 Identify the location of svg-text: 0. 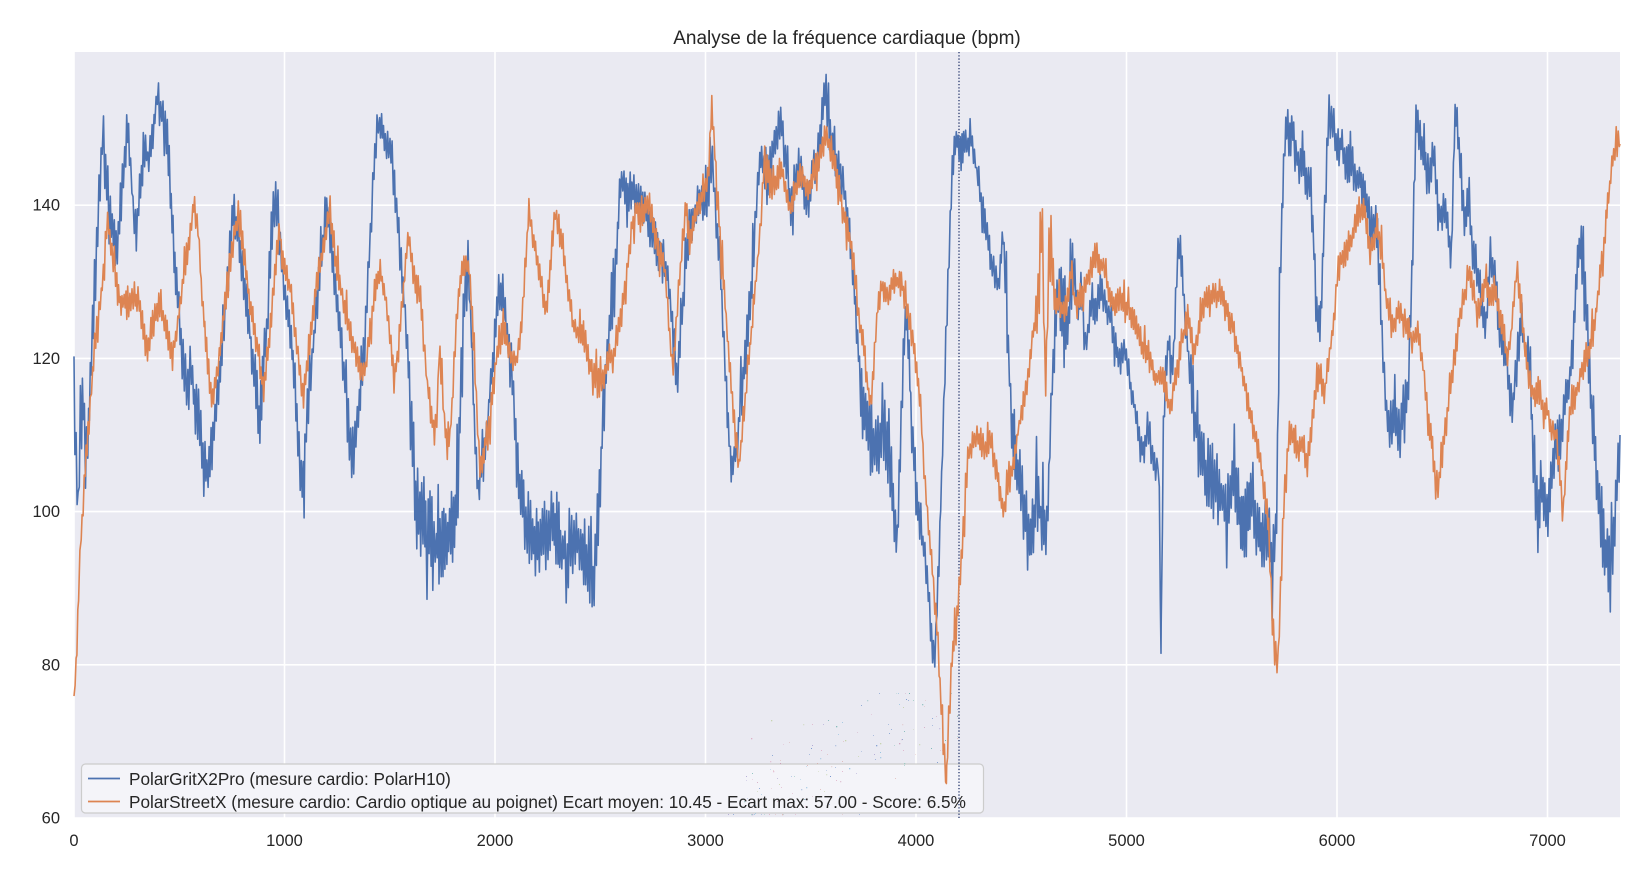
(73, 841).